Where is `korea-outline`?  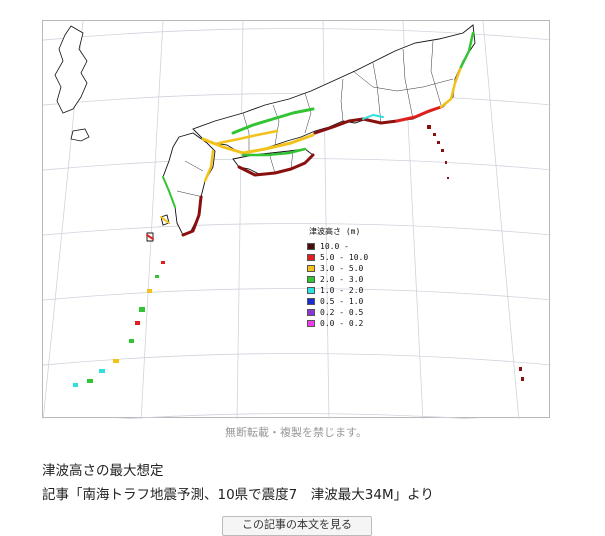 korea-outline is located at coordinates (72, 83).